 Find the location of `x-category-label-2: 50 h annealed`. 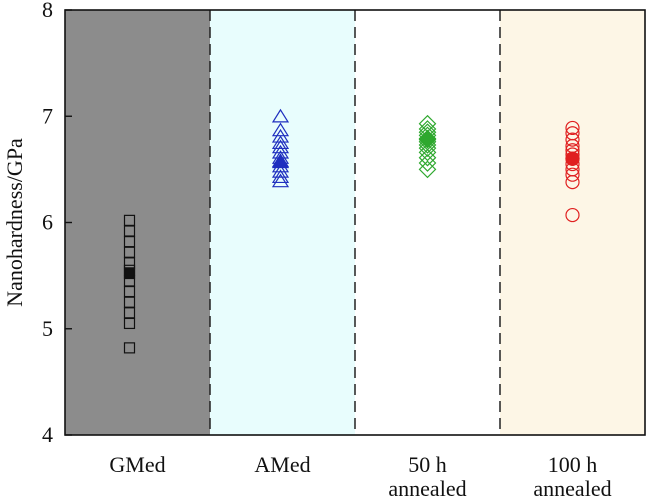

x-category-label-2: 50 h annealed is located at coordinates (427, 476).